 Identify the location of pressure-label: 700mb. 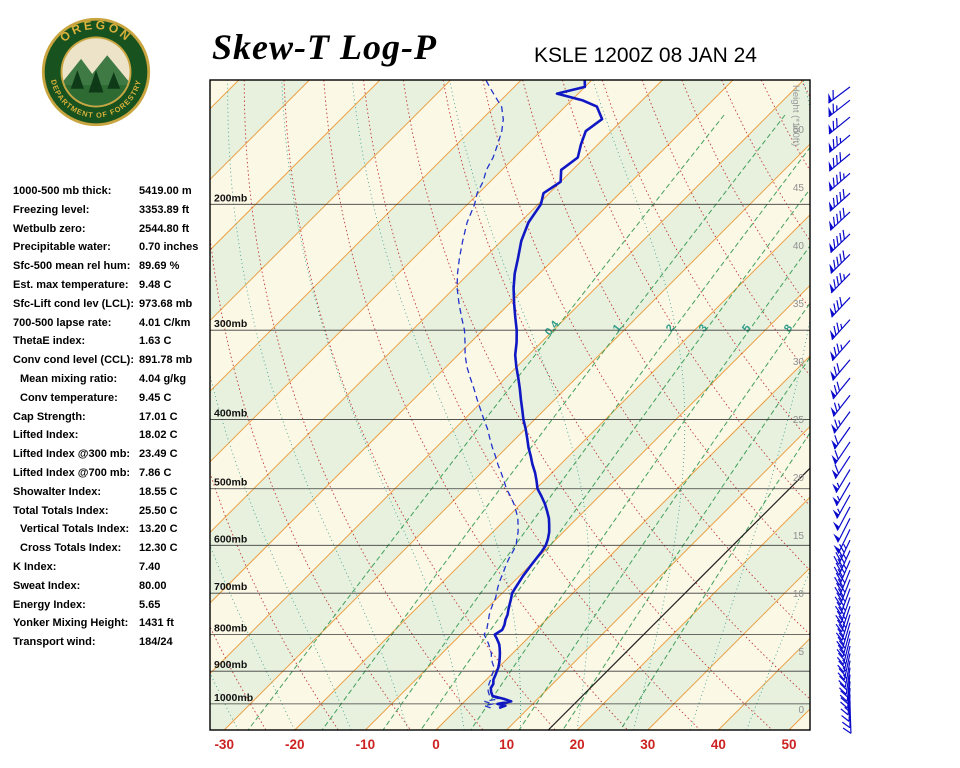
(230, 587).